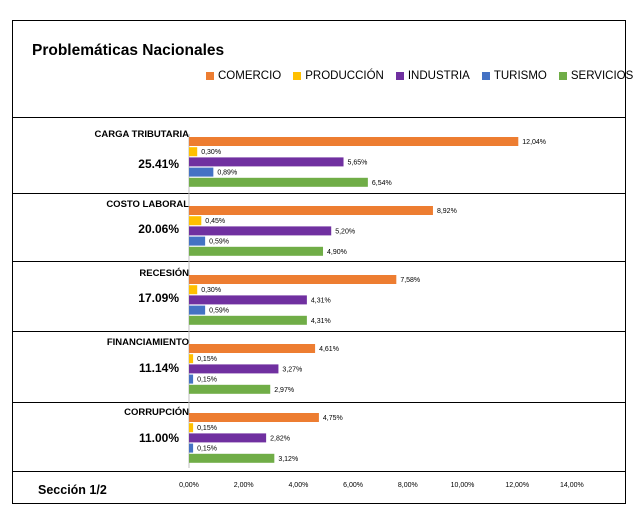  What do you see at coordinates (602, 76) in the screenshot?
I see `legend-label-servicios: SERVICIOS` at bounding box center [602, 76].